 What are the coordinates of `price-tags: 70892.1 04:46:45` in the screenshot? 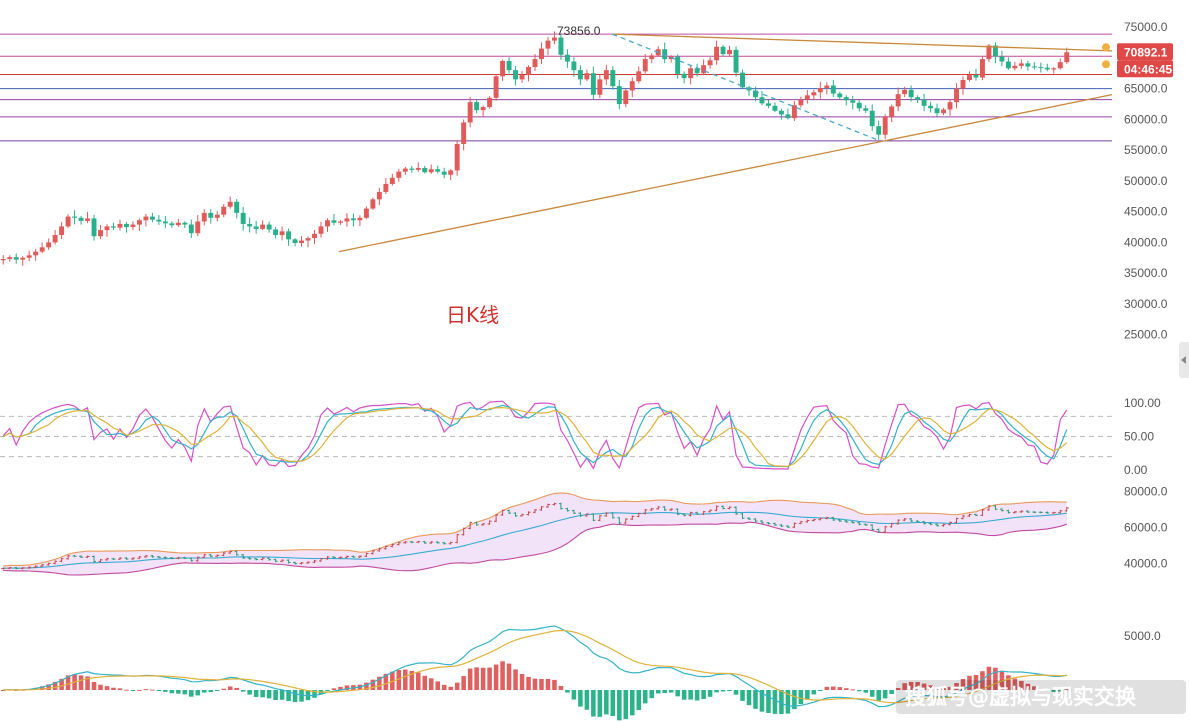 It's located at (1137, 60).